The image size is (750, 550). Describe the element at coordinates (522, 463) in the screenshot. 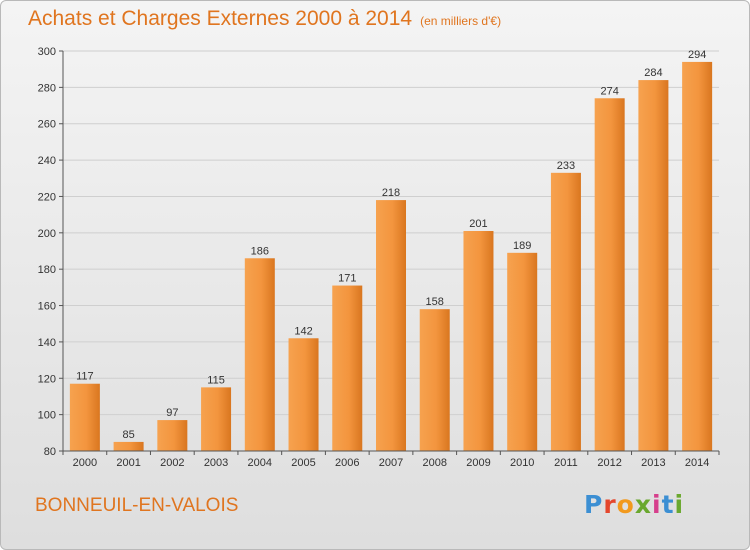

I see `x-tick-label: 2010` at that location.